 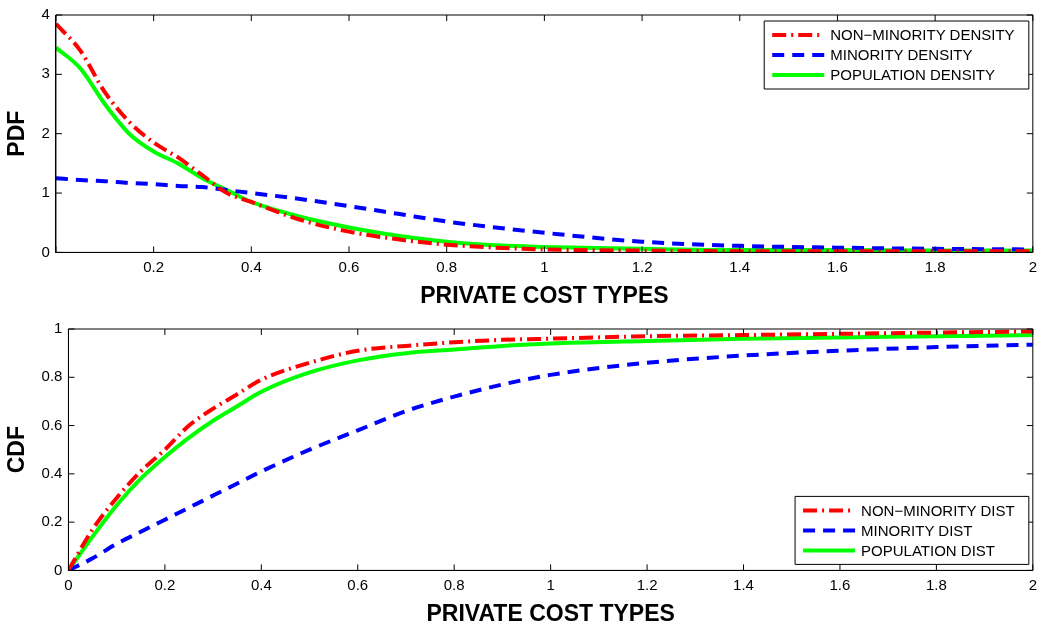 I want to click on y-tick-label: 0.4, so click(x=52, y=472).